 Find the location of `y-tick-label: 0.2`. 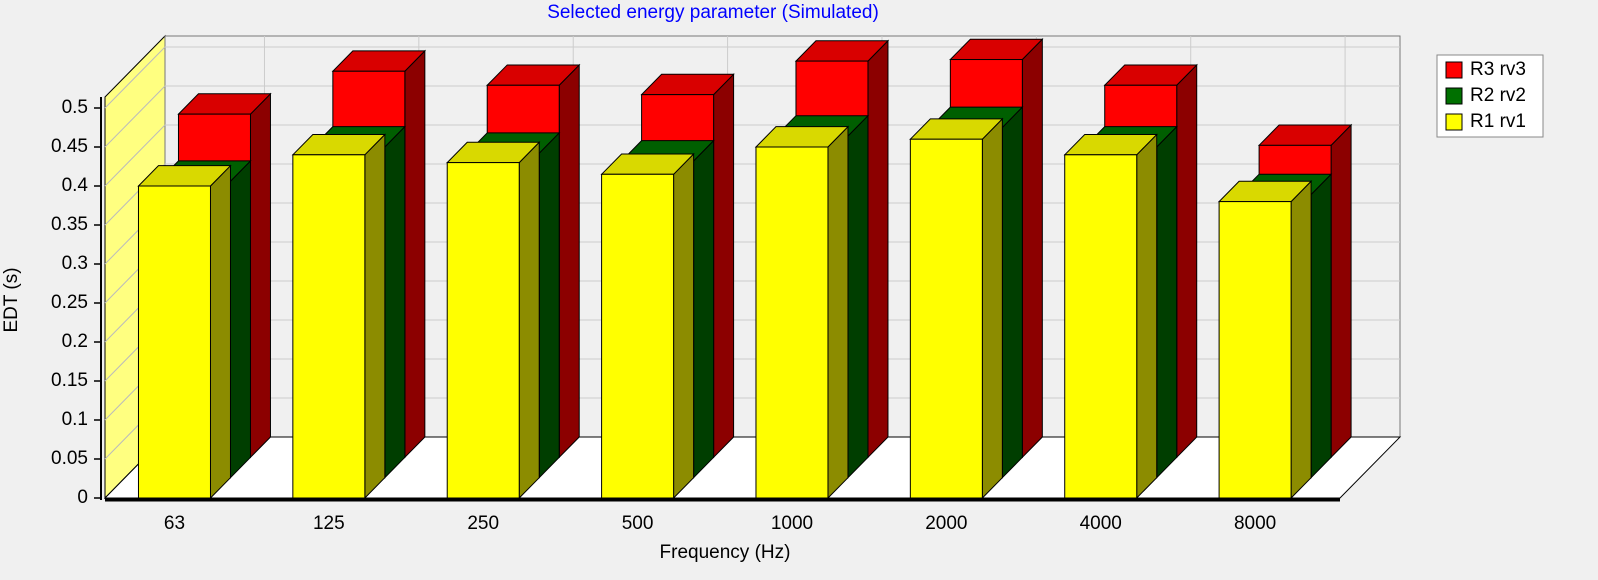

y-tick-label: 0.2 is located at coordinates (75, 341).